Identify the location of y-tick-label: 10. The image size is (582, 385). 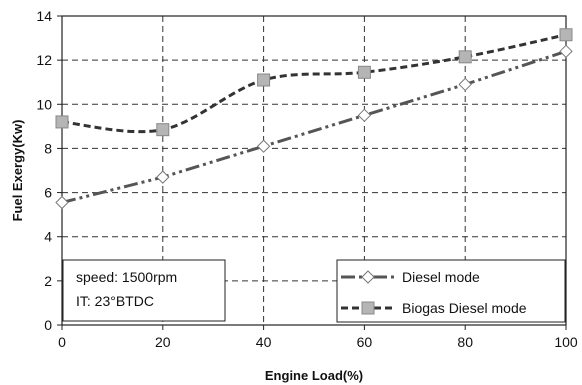
(44, 104).